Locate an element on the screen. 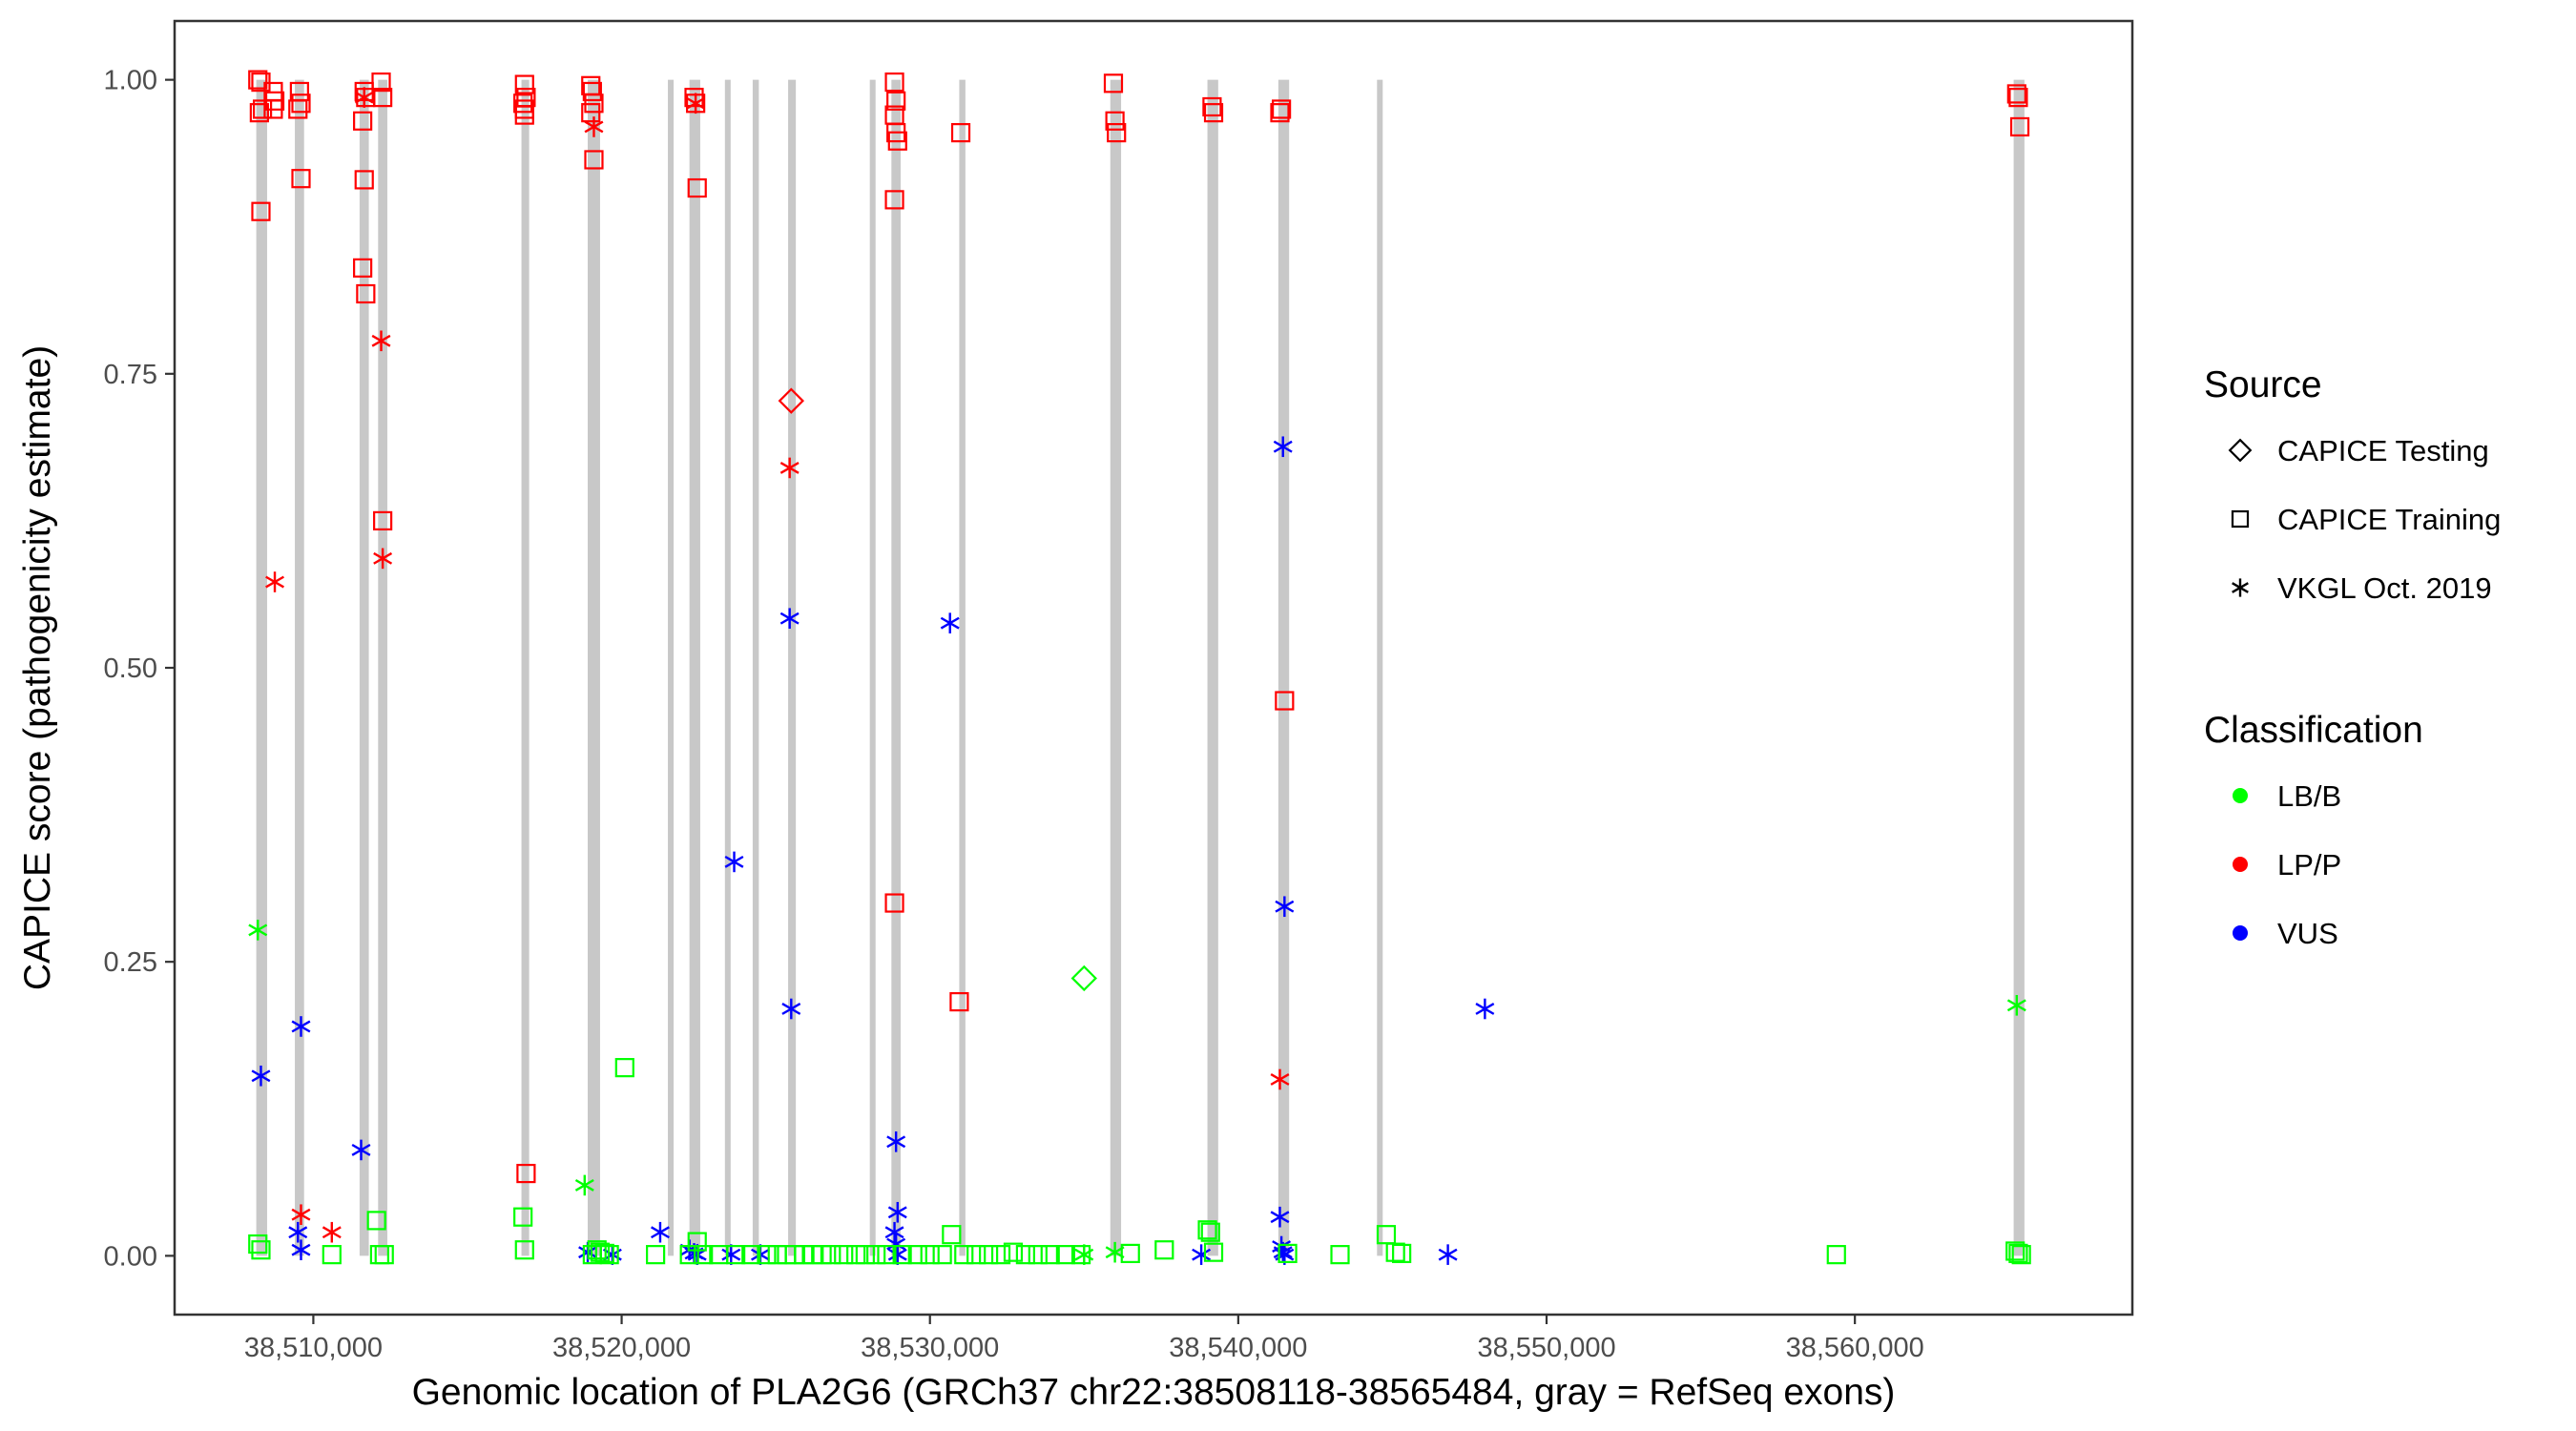 This screenshot has height=1431, width=2576. legend-classification-label: LB/B is located at coordinates (2309, 796).